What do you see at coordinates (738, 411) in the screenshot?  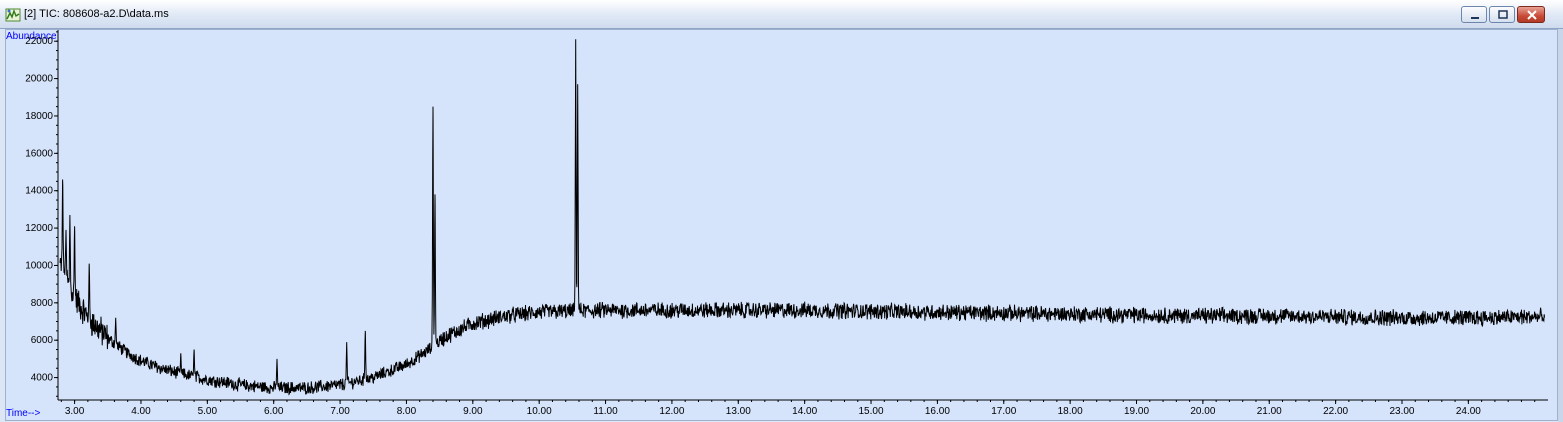 I see `x-tick-label: 13.00` at bounding box center [738, 411].